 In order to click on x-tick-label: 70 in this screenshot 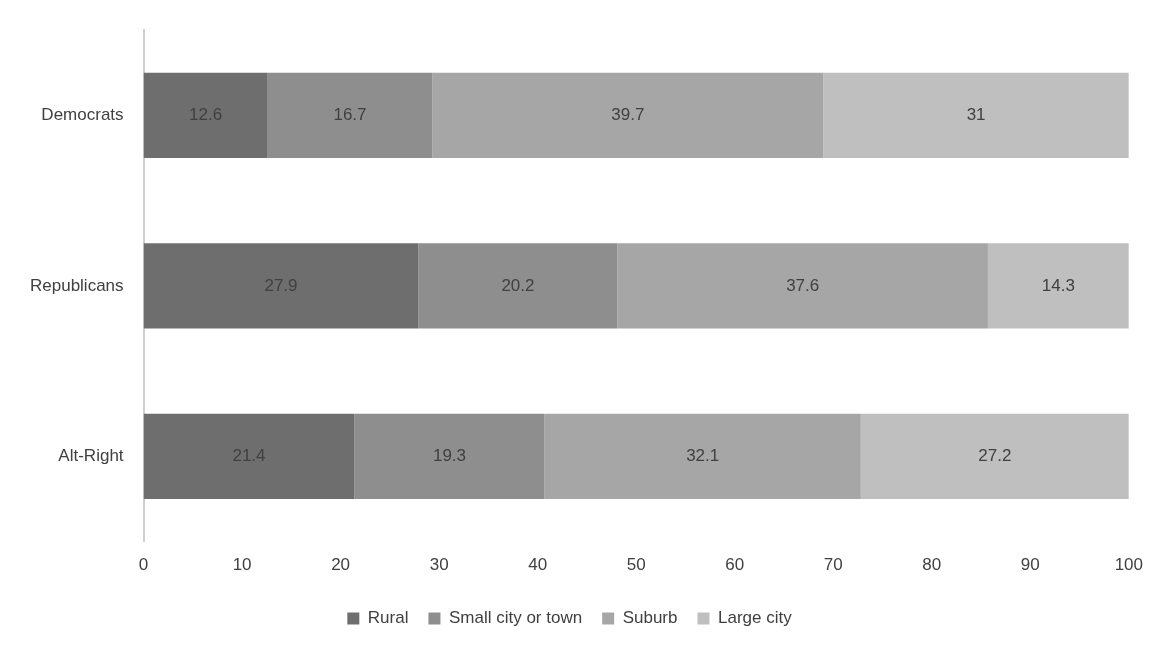, I will do `click(833, 565)`.